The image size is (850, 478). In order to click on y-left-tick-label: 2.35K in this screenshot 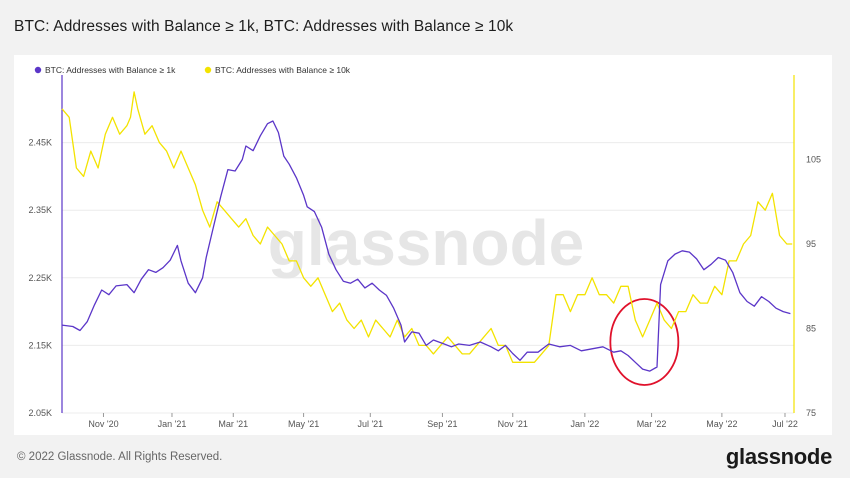, I will do `click(40, 210)`.